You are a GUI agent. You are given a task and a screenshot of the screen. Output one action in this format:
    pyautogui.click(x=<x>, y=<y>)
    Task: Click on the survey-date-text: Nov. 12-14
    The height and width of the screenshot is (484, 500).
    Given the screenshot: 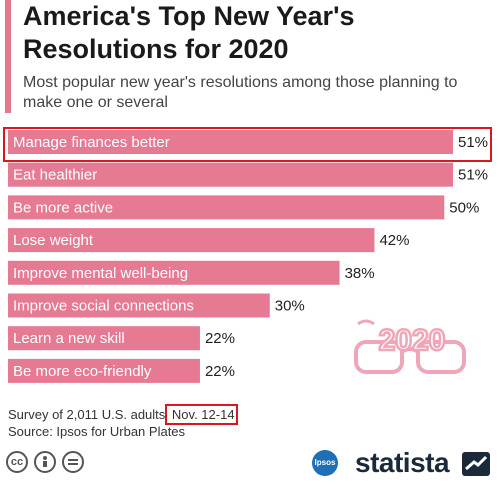 What is the action you would take?
    pyautogui.click(x=203, y=414)
    